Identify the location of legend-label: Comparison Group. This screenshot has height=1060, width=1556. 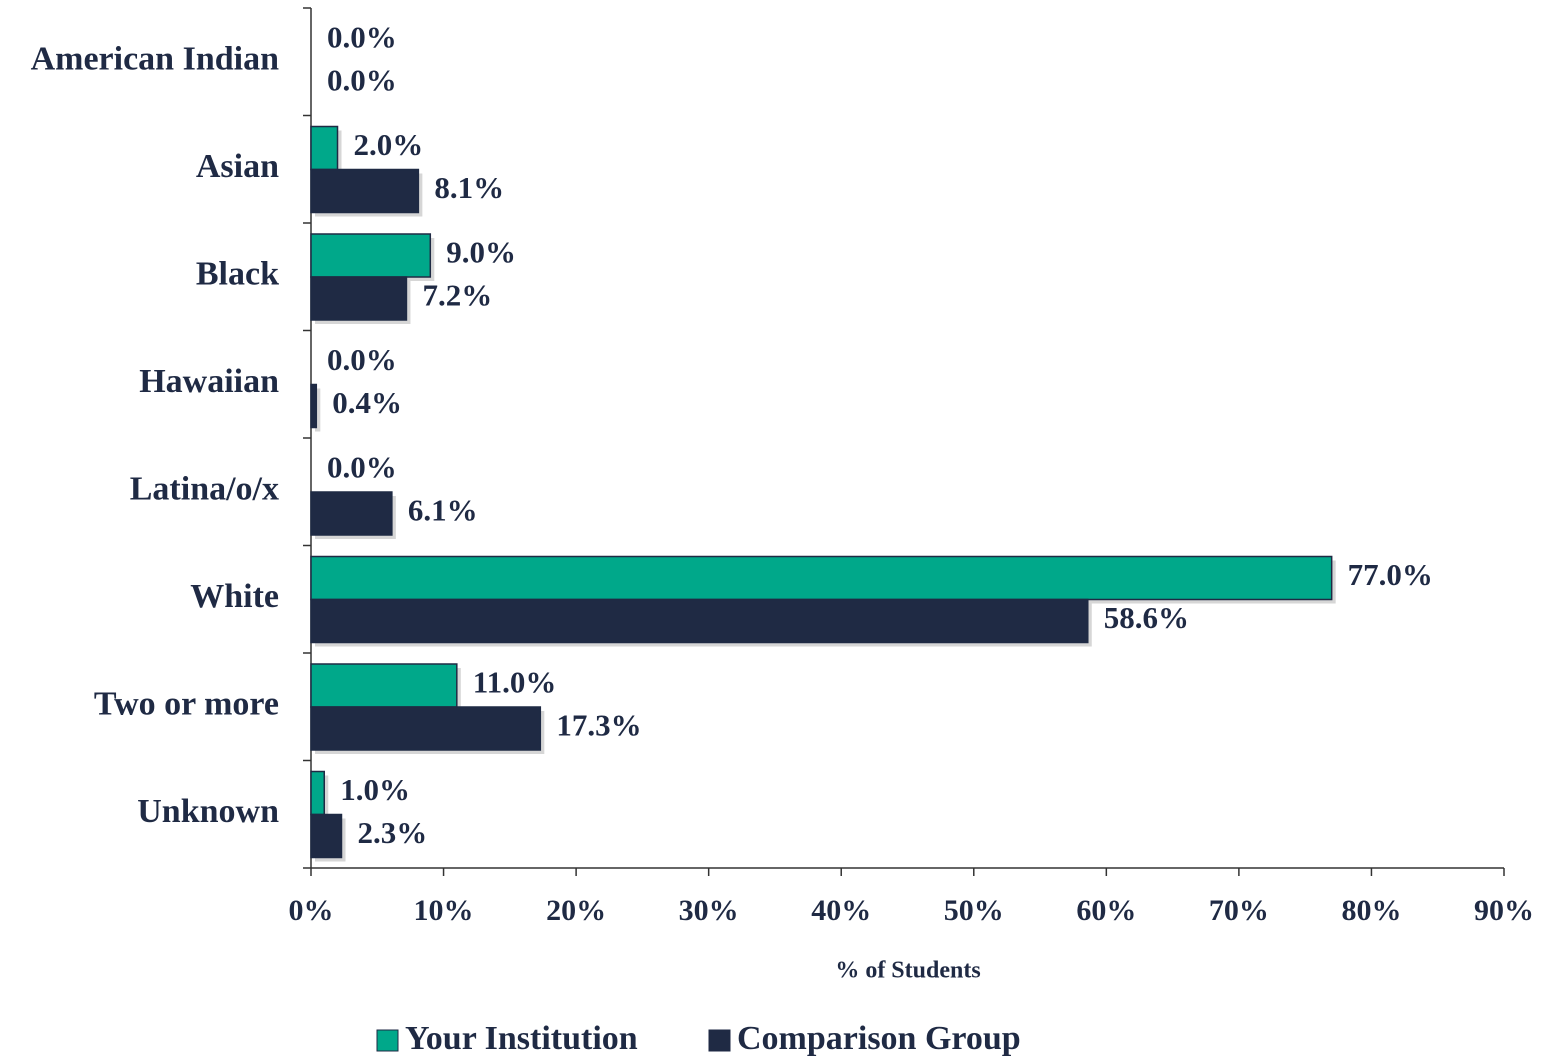
(879, 1038).